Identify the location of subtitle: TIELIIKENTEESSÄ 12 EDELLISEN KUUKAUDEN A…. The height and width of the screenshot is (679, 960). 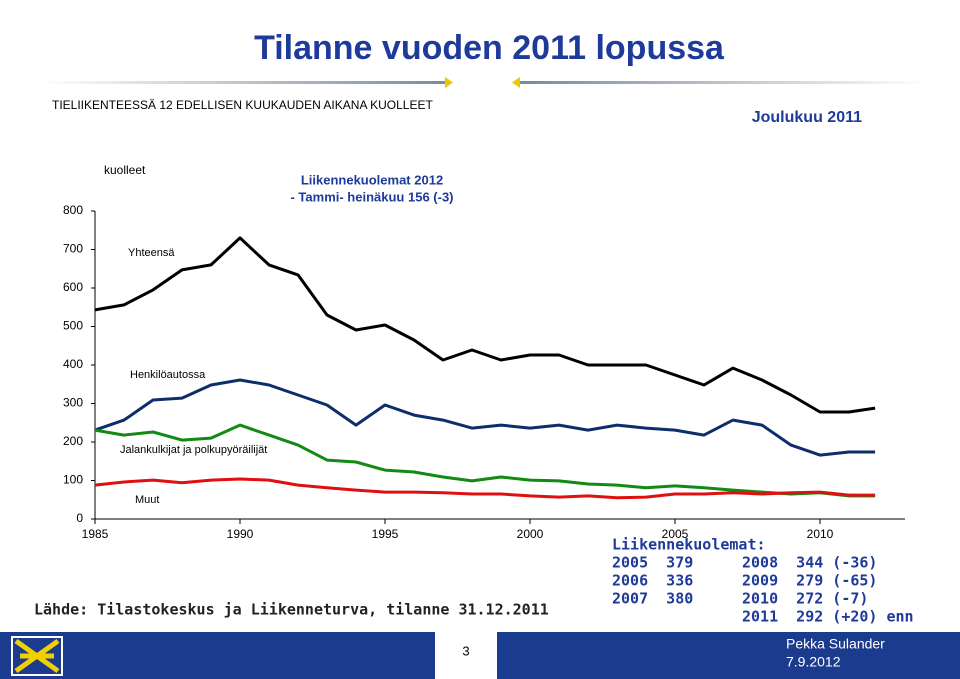
(242, 105).